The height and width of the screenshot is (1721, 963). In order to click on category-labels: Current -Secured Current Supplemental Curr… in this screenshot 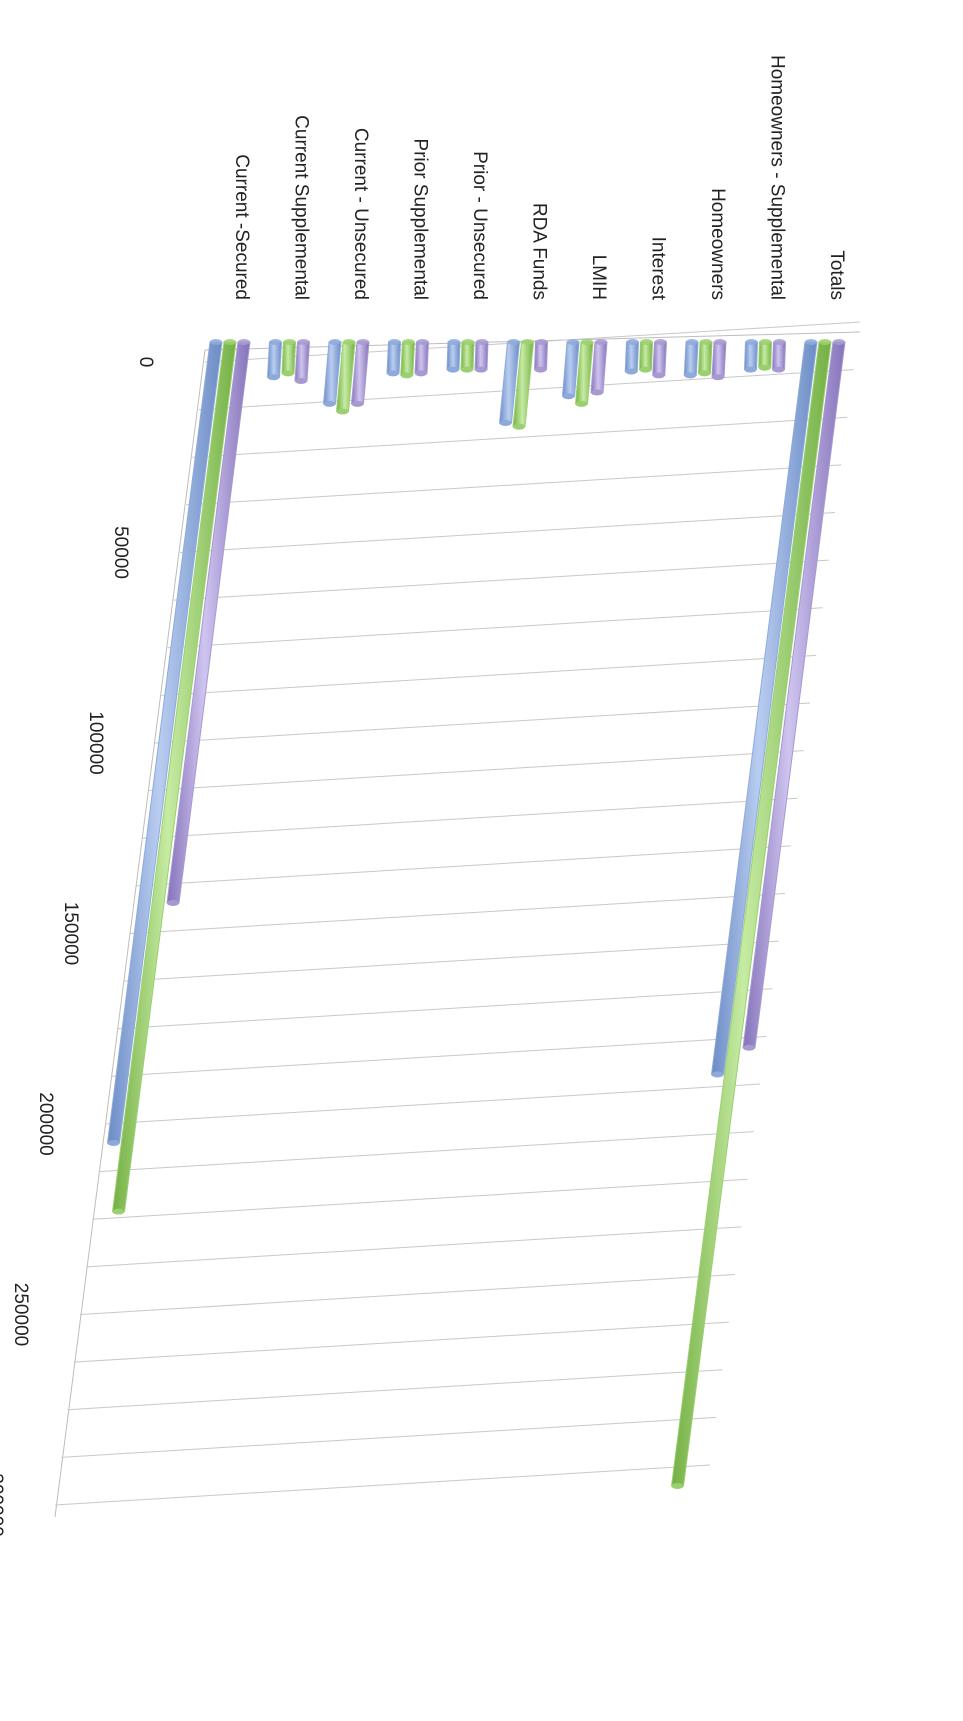, I will do `click(539, 178)`.